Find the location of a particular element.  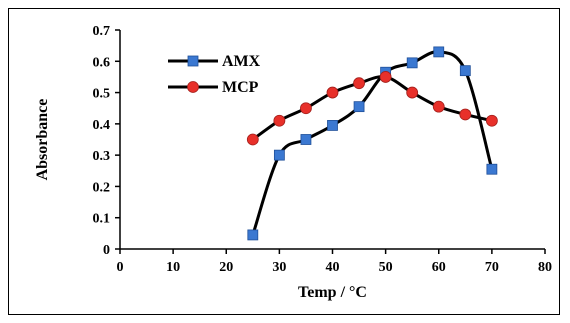

y-tick-label: 0.4 is located at coordinates (102, 125).